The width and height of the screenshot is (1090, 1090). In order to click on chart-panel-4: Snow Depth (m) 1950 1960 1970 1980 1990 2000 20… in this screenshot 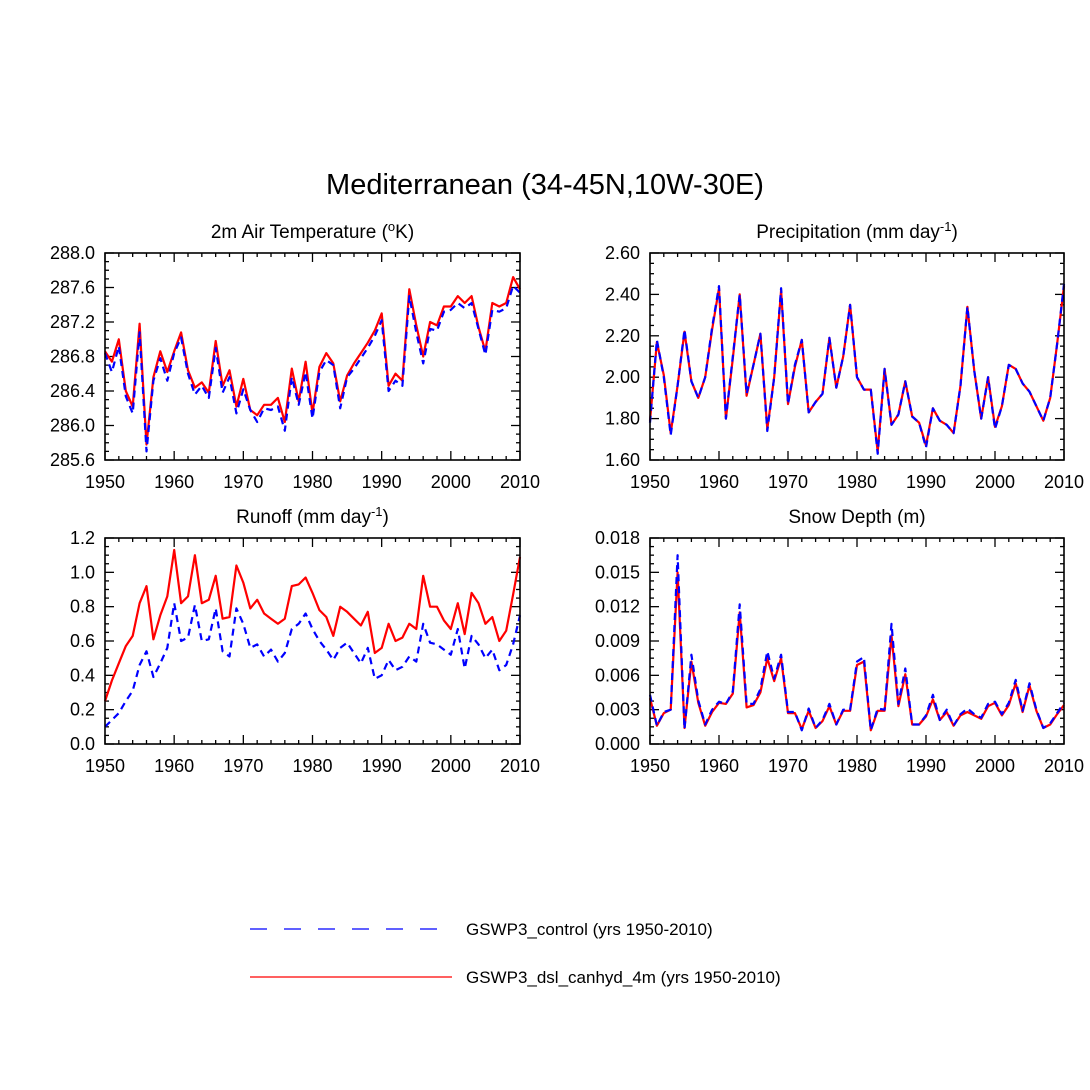, I will do `click(839, 641)`.